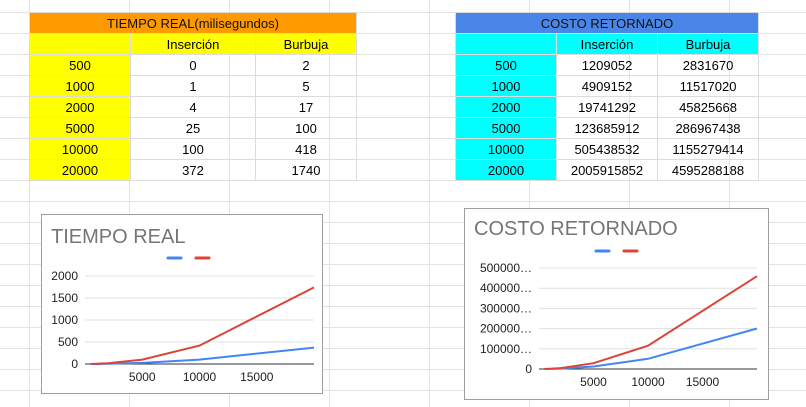 The height and width of the screenshot is (407, 806). I want to click on cell-burbuja: 45825668, so click(708, 107).